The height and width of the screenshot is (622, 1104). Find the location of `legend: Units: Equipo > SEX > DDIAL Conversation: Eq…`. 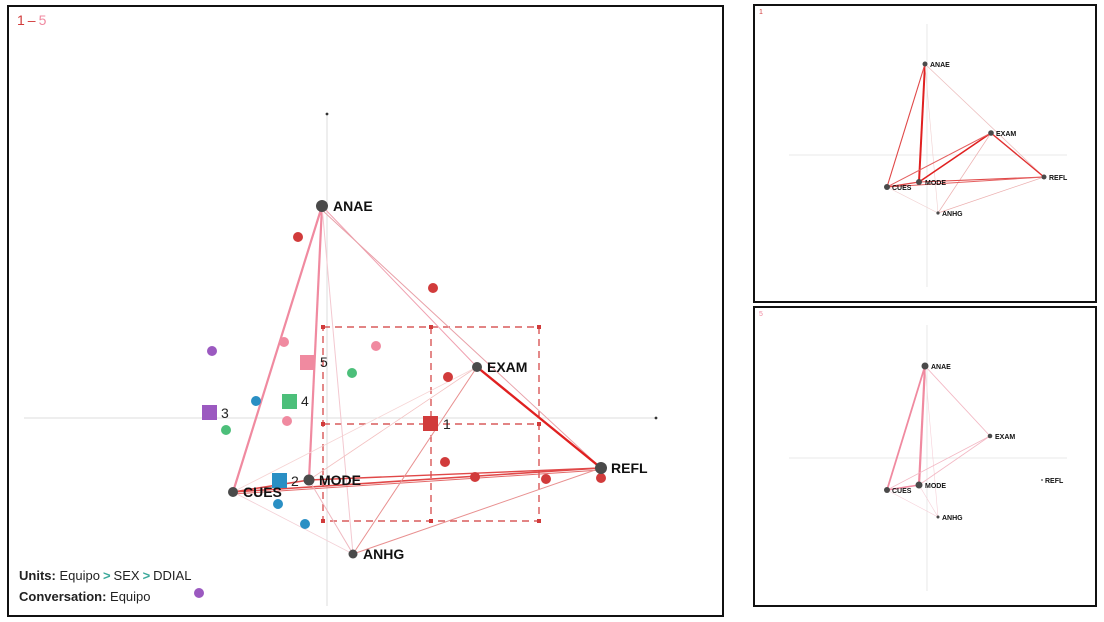

legend: Units: Equipo > SEX > DDIAL Conversation: Eq… is located at coordinates (105, 586).